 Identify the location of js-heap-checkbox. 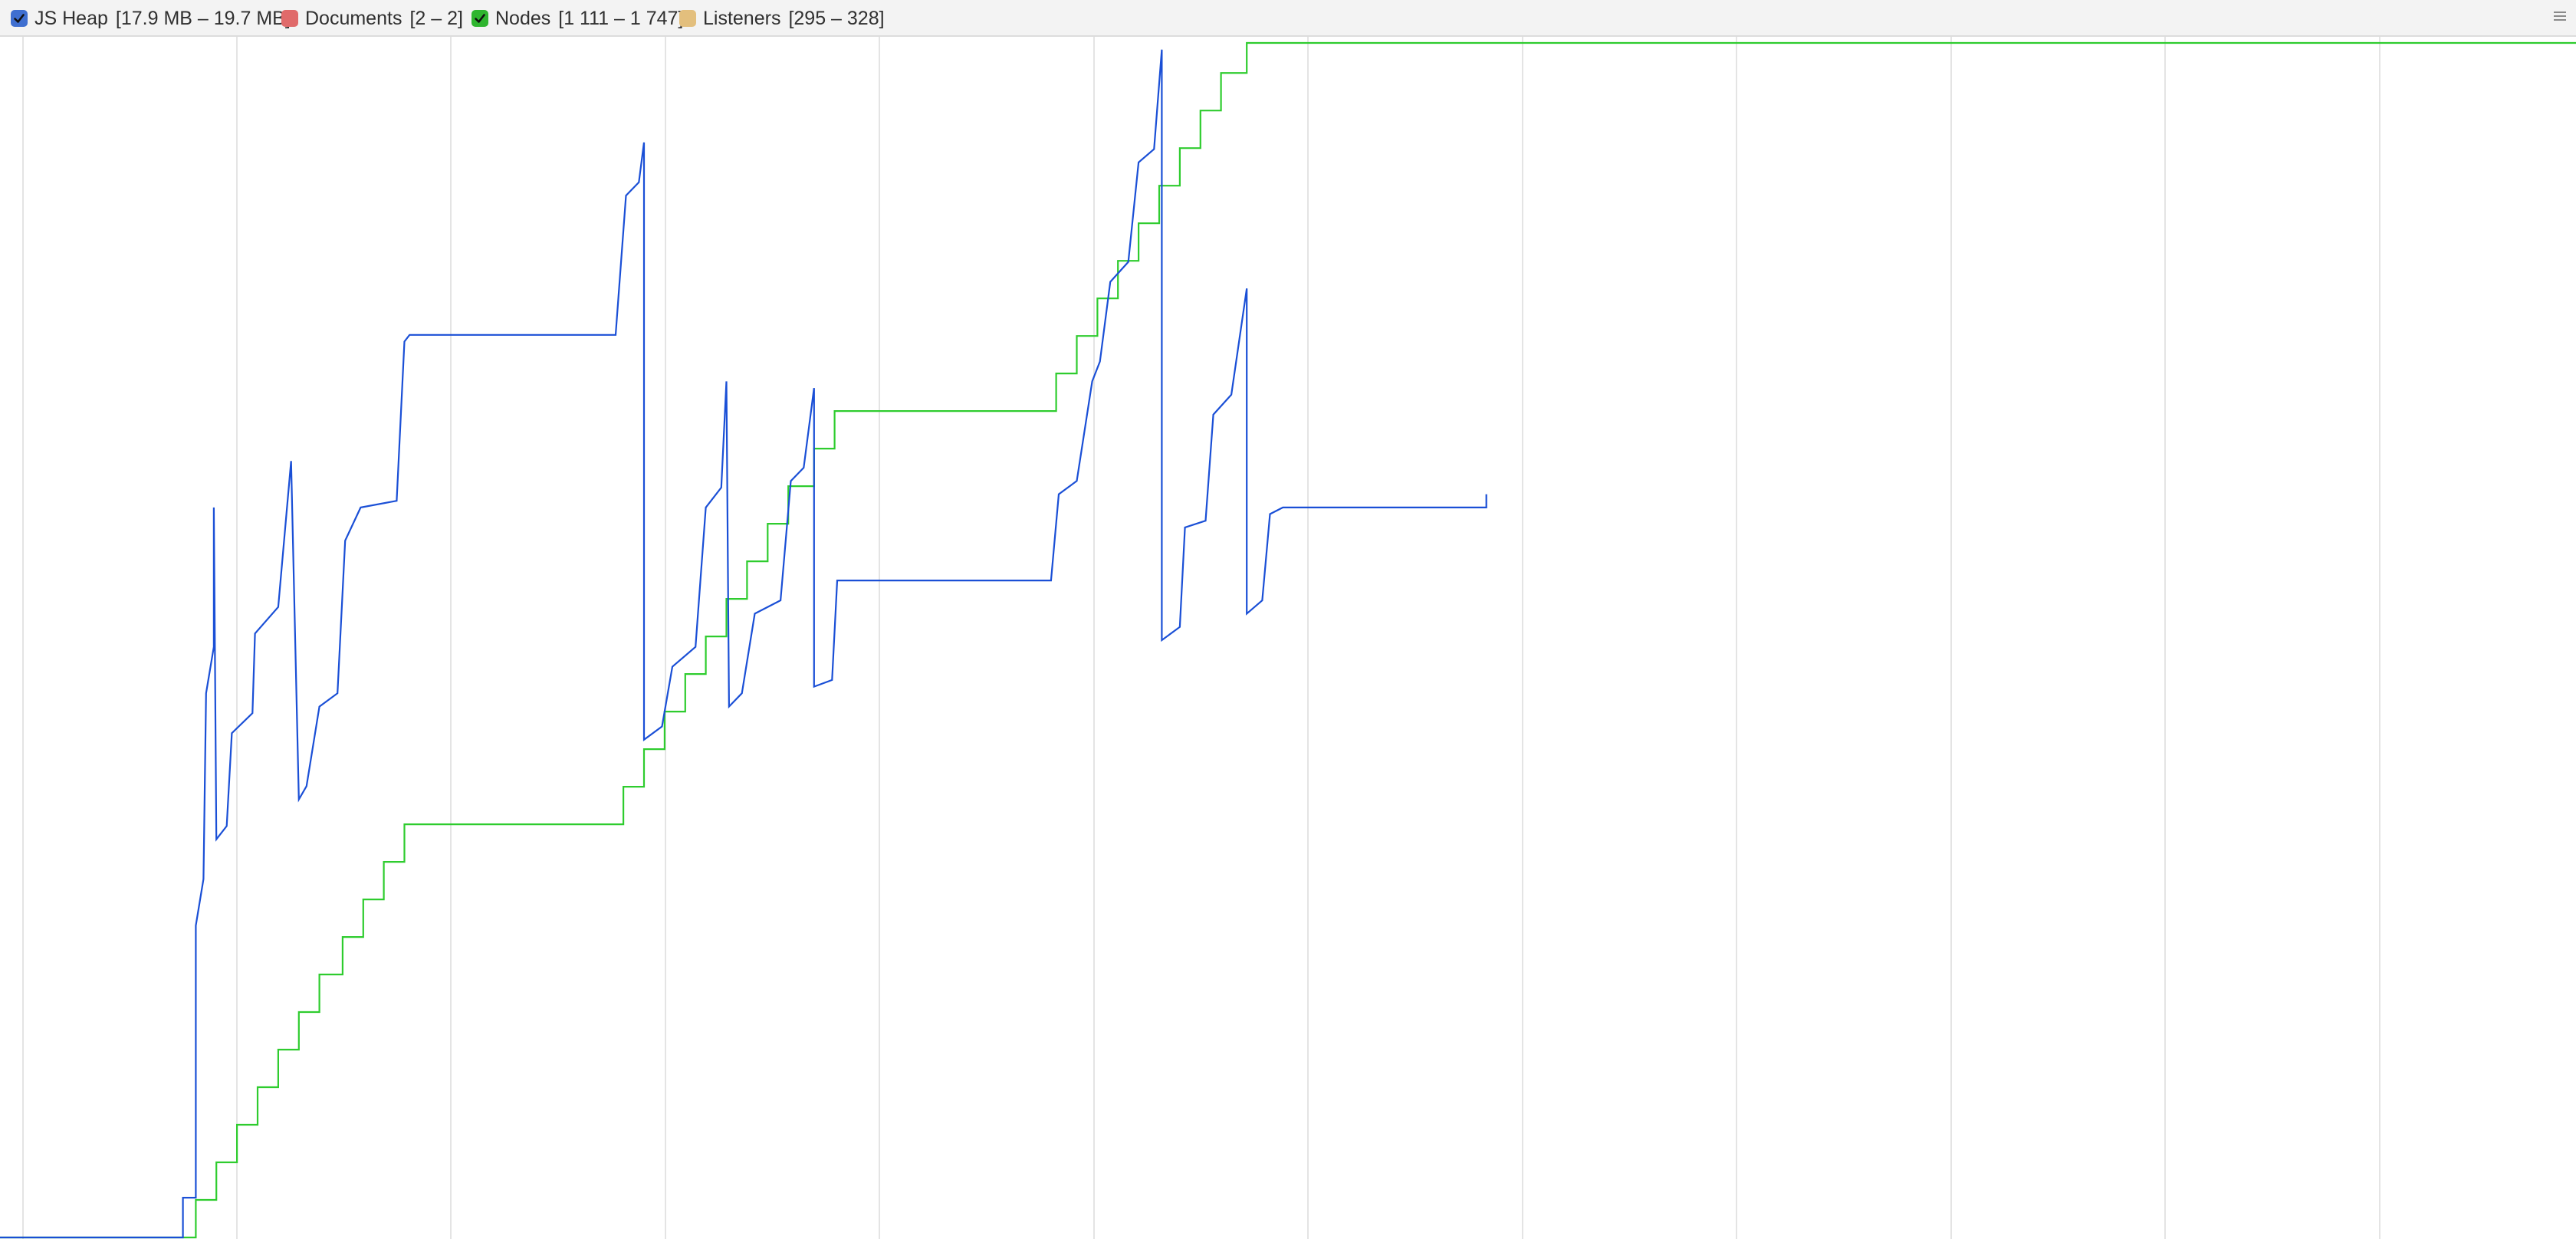
(19, 18).